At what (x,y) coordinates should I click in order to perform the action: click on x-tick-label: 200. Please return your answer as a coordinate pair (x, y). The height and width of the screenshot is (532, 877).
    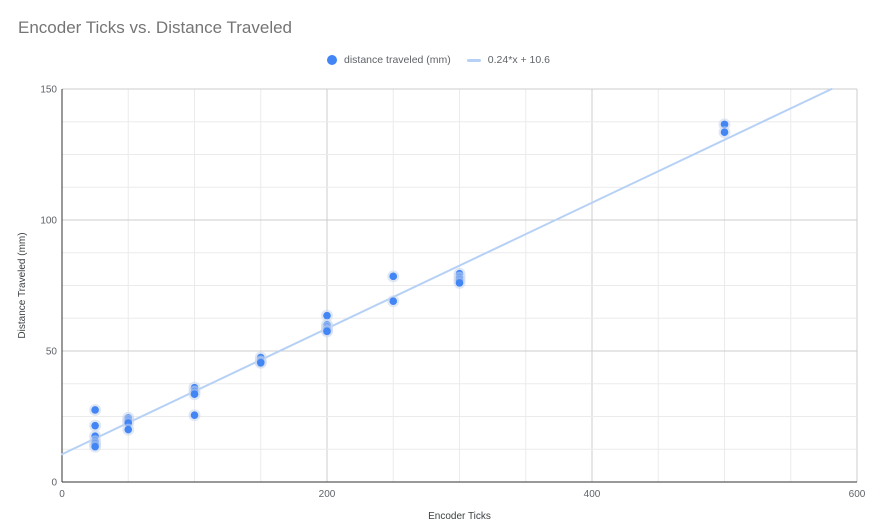
    Looking at the image, I should click on (327, 494).